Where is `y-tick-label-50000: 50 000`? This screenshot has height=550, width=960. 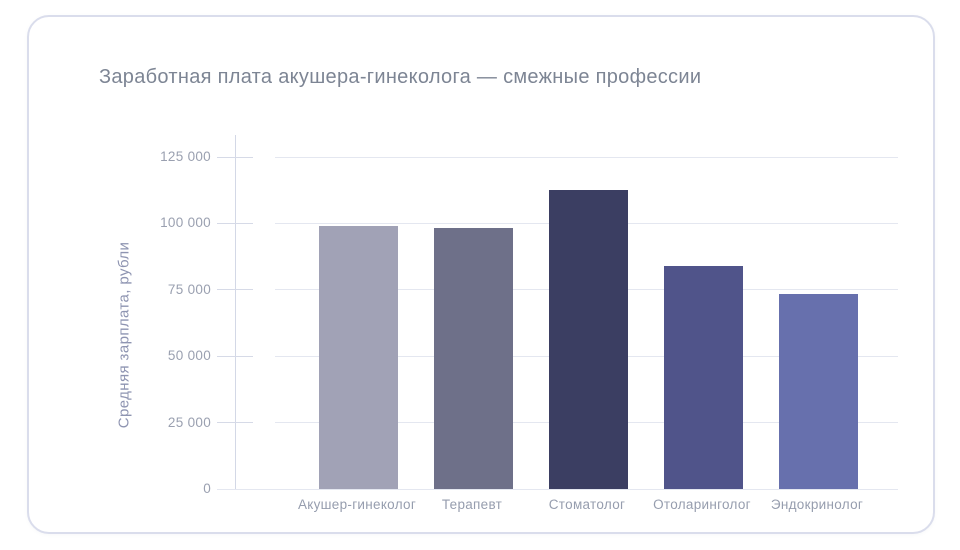
y-tick-label-50000: 50 000 is located at coordinates (189, 356).